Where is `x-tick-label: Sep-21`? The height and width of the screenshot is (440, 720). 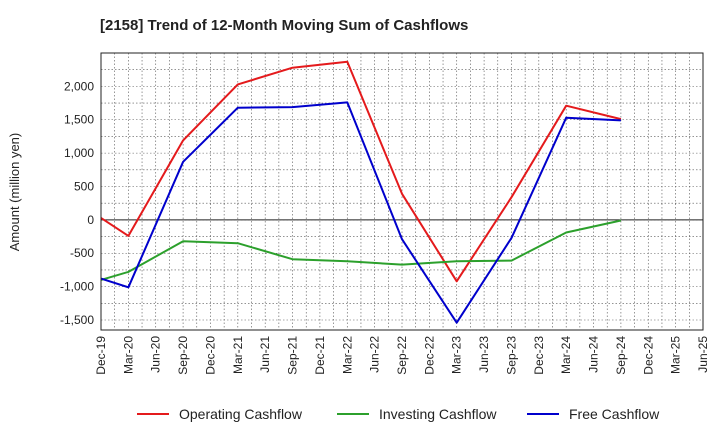
x-tick-label: Sep-21 is located at coordinates (293, 355).